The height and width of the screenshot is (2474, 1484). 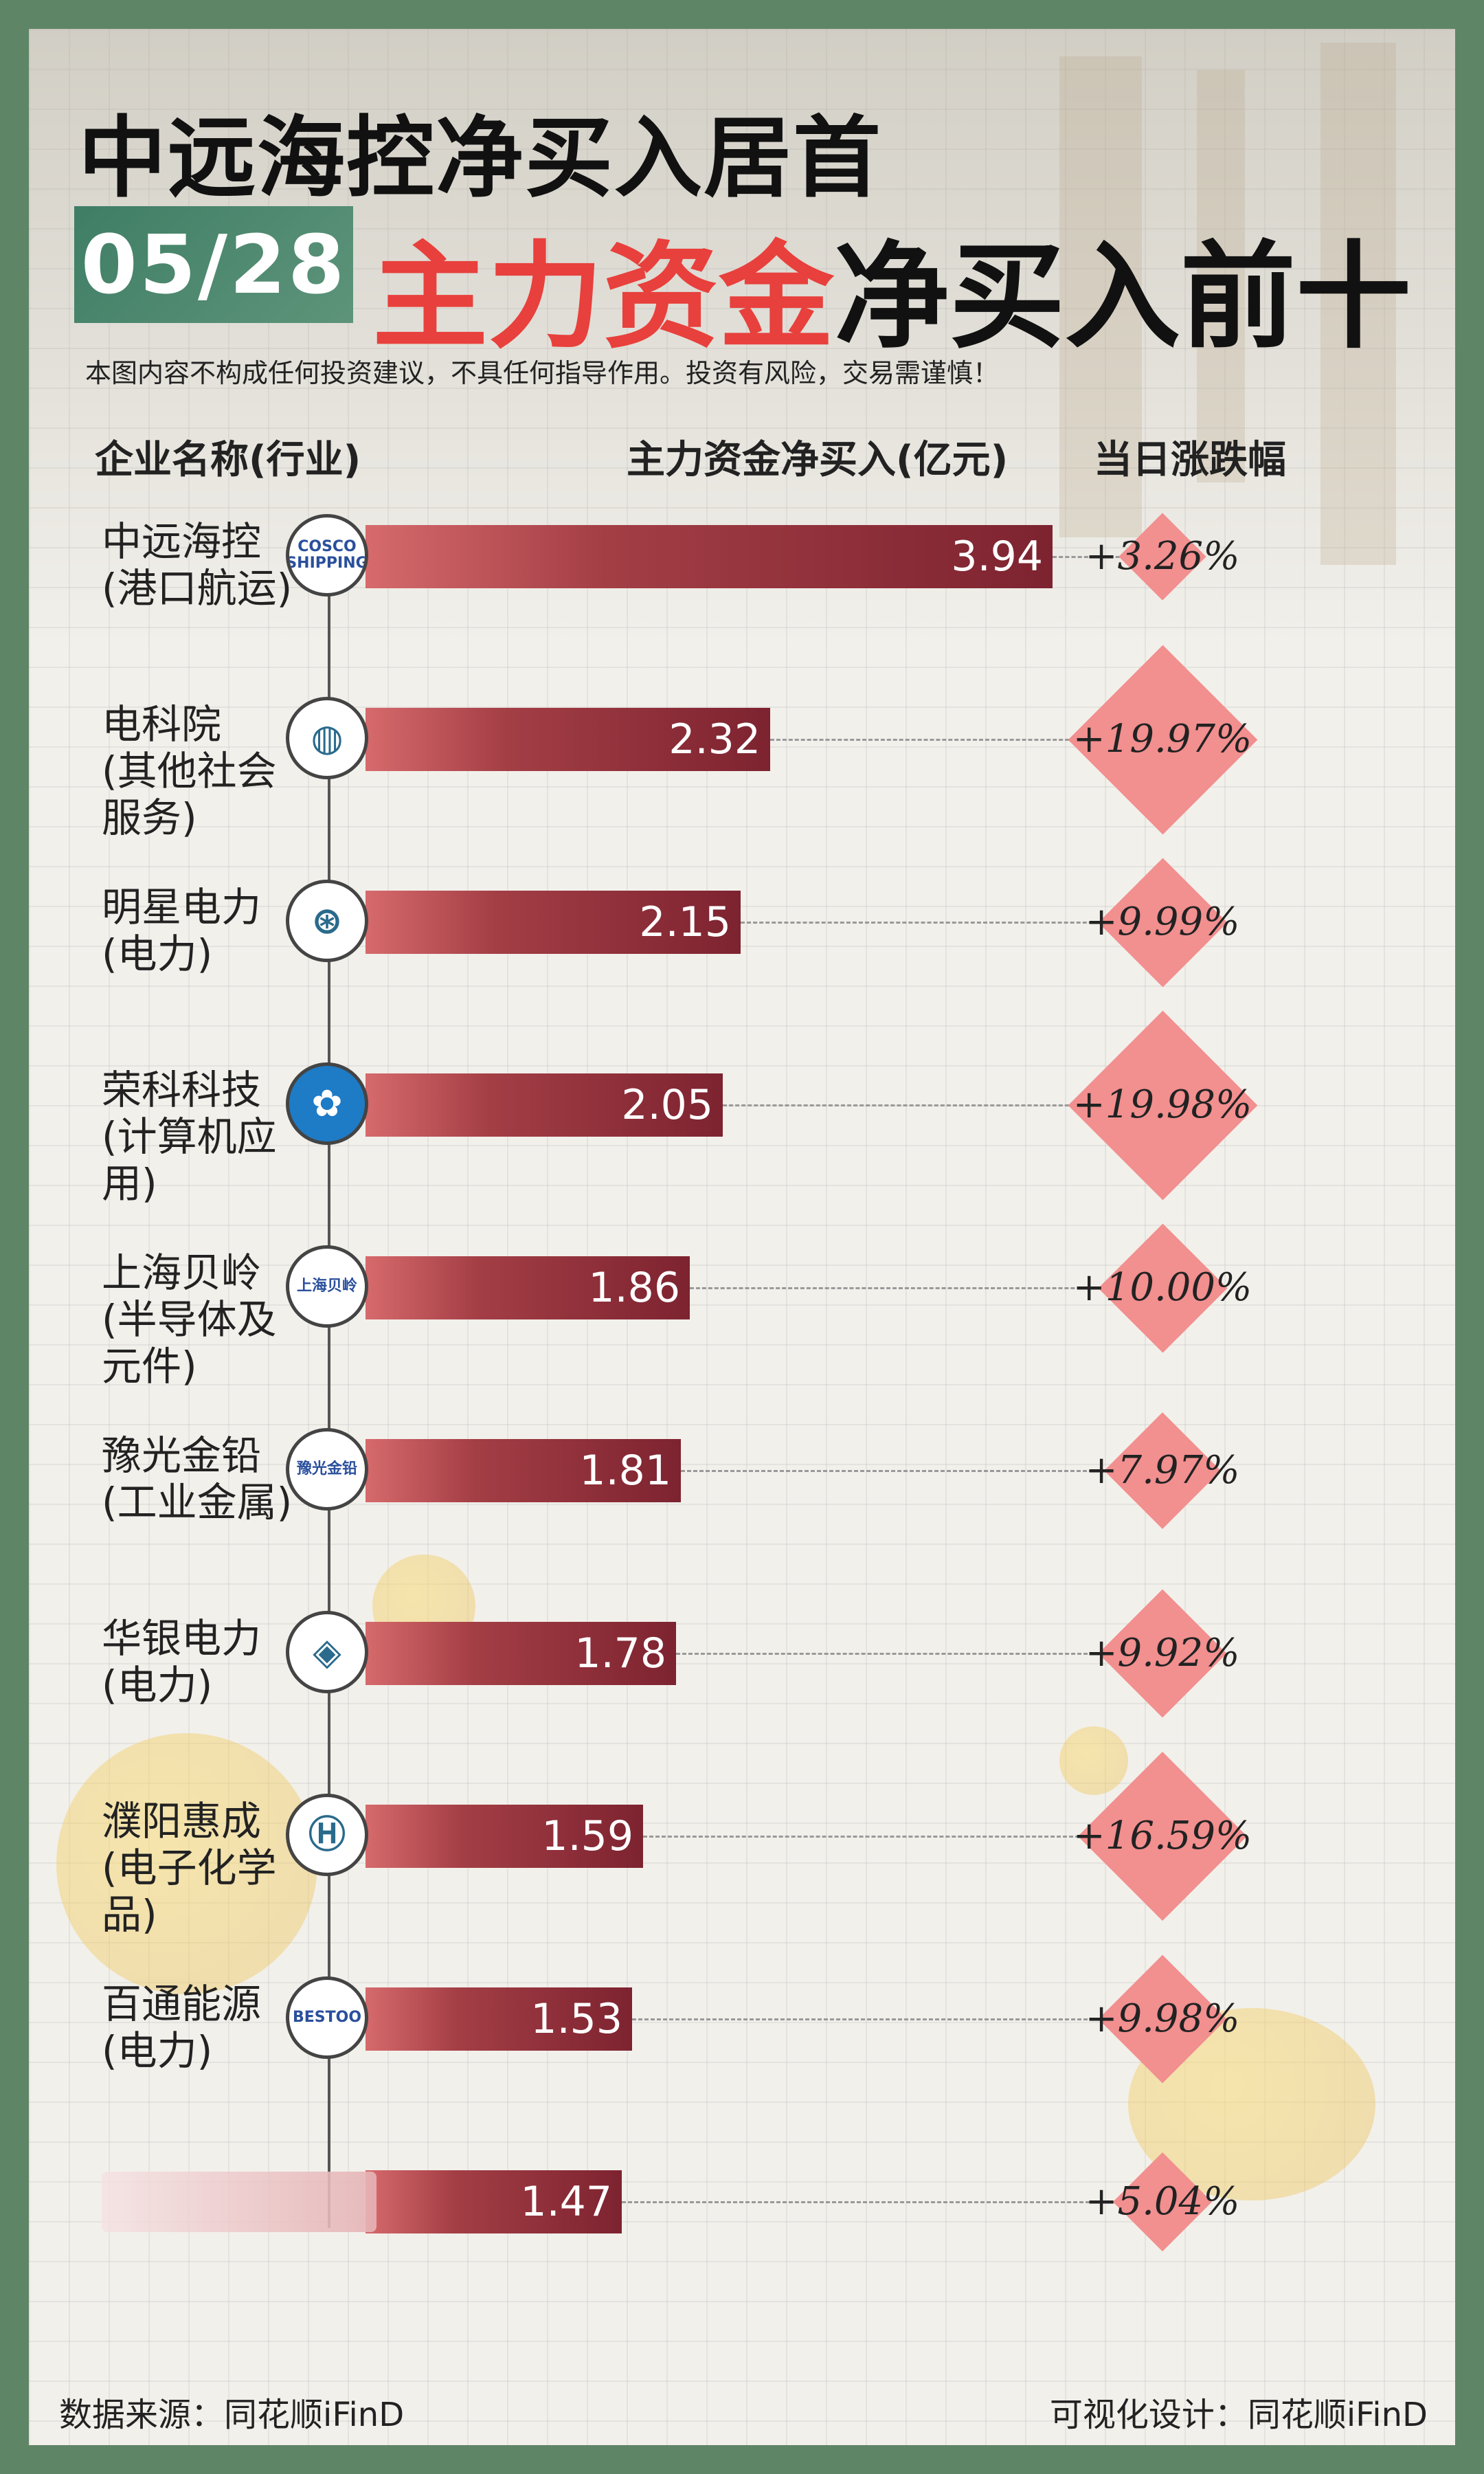 What do you see at coordinates (521, 1653) in the screenshot?
I see `net-buy-bar: 1.78` at bounding box center [521, 1653].